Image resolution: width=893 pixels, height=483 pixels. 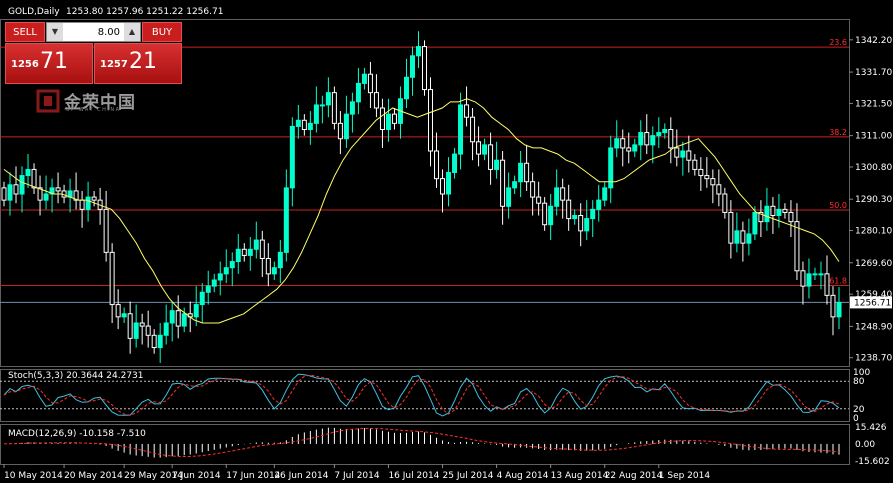 I want to click on one-click-trading-panel: SELL ▼ ▲ BUY 1256 71 1257 21, so click(x=93, y=53).